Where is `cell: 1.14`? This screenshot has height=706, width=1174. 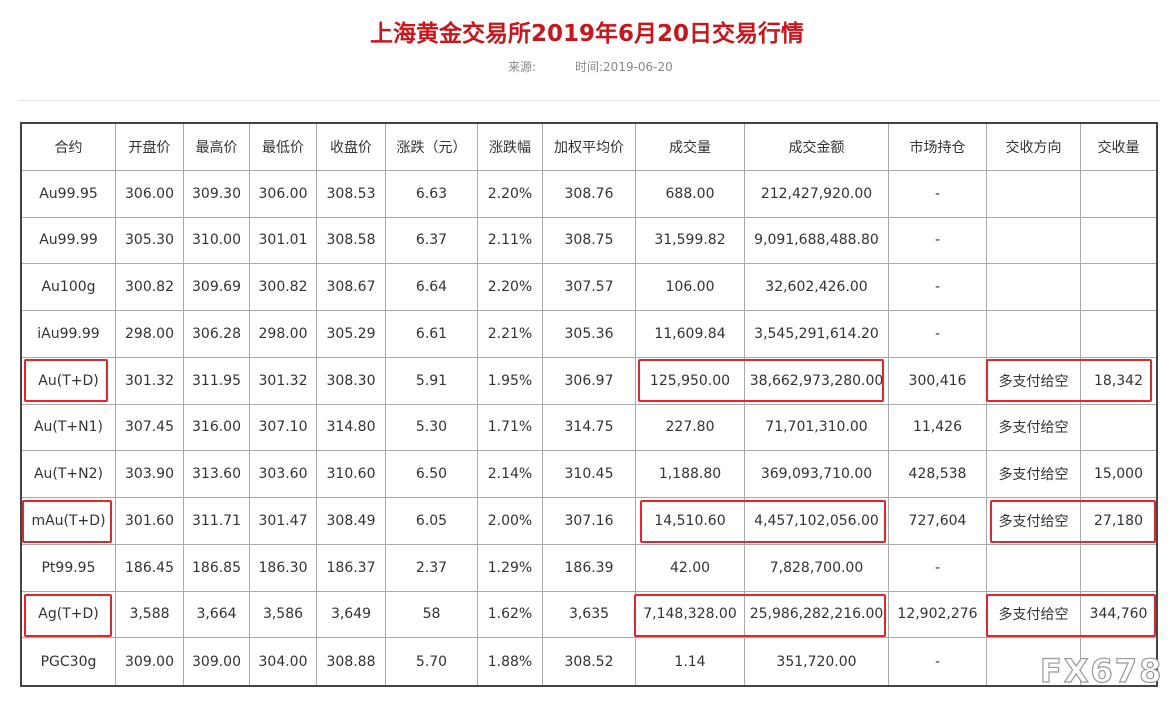 cell: 1.14 is located at coordinates (690, 661).